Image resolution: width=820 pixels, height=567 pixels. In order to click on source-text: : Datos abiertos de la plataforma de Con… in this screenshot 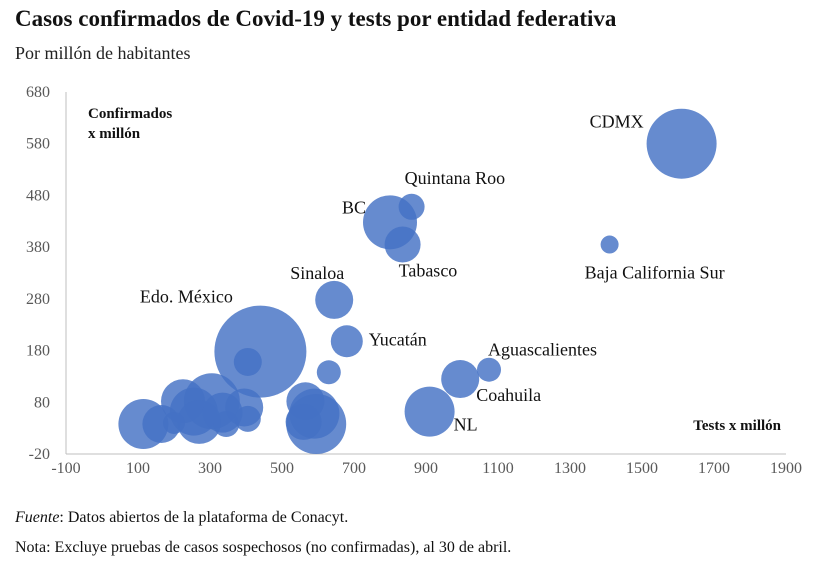, I will do `click(204, 517)`.